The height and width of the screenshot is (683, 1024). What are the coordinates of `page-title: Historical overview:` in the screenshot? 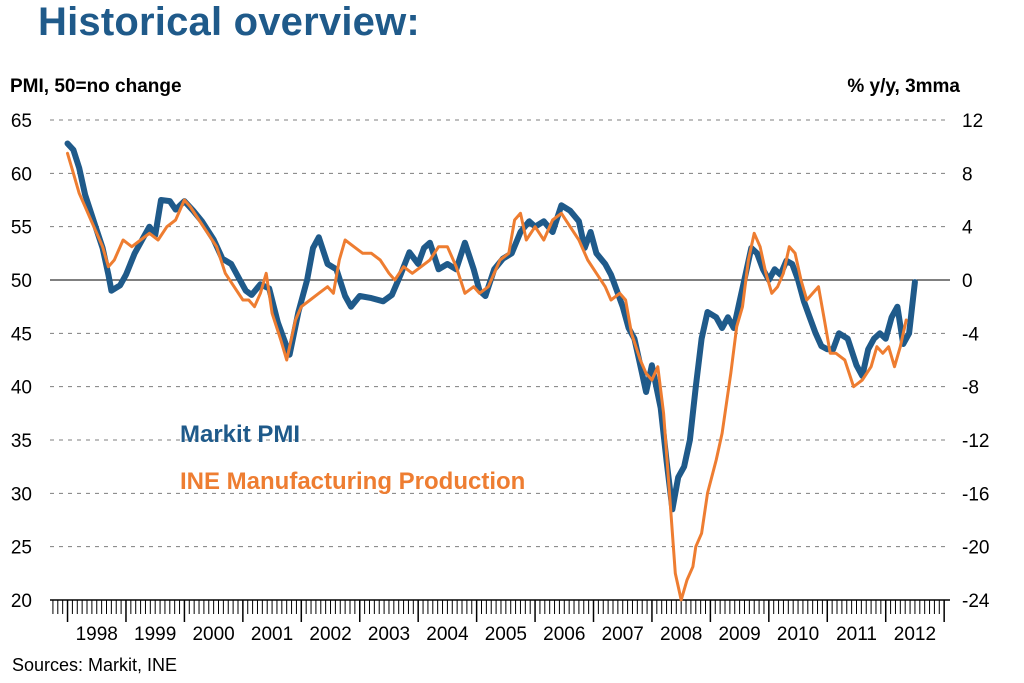 It's located at (229, 22).